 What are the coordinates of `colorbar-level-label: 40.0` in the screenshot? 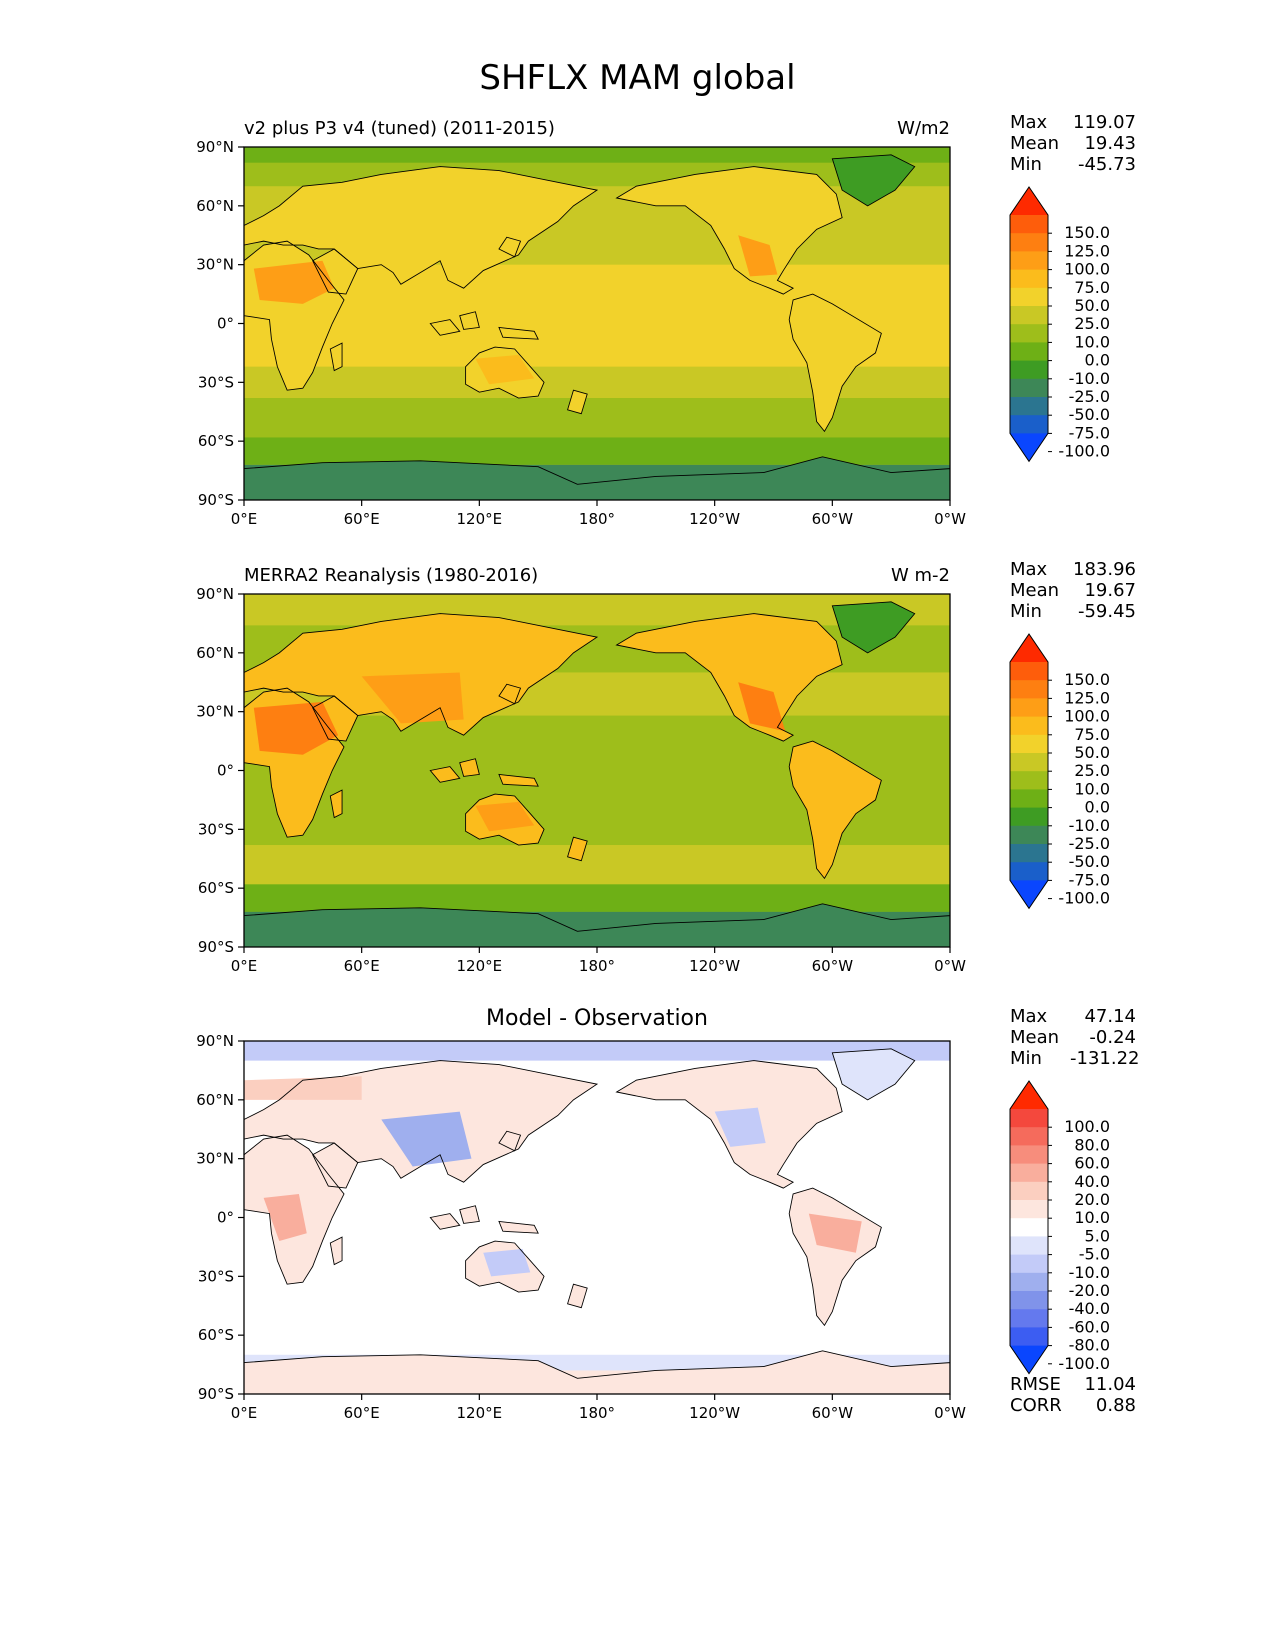 It's located at (1092, 1181).